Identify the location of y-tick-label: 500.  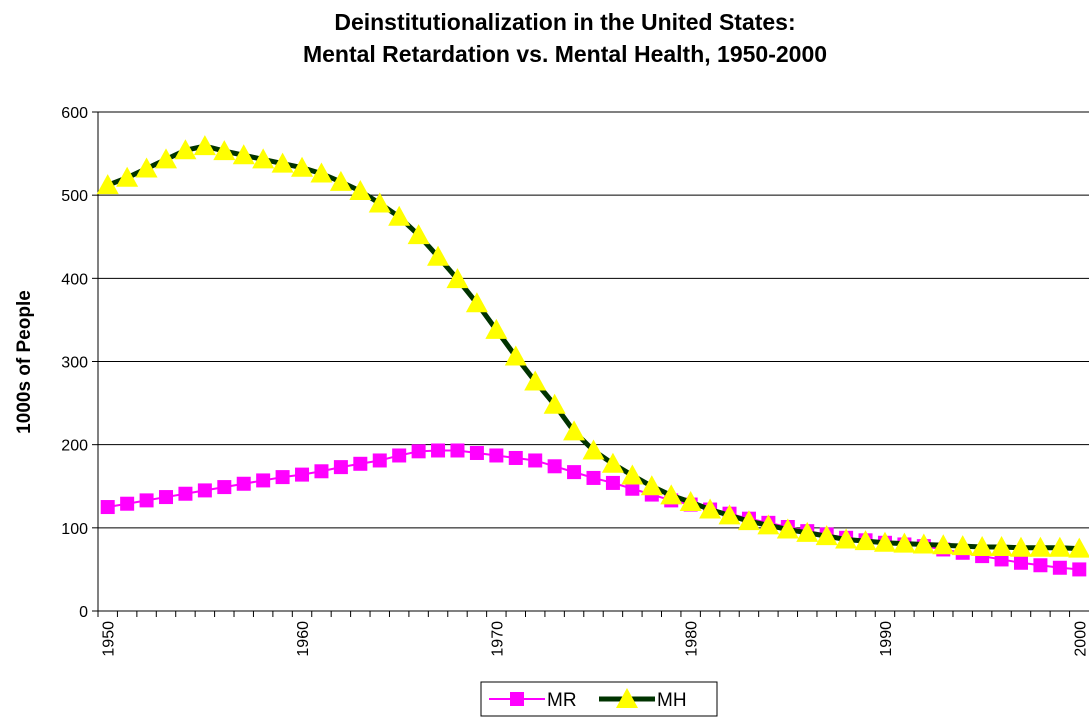
(74, 196).